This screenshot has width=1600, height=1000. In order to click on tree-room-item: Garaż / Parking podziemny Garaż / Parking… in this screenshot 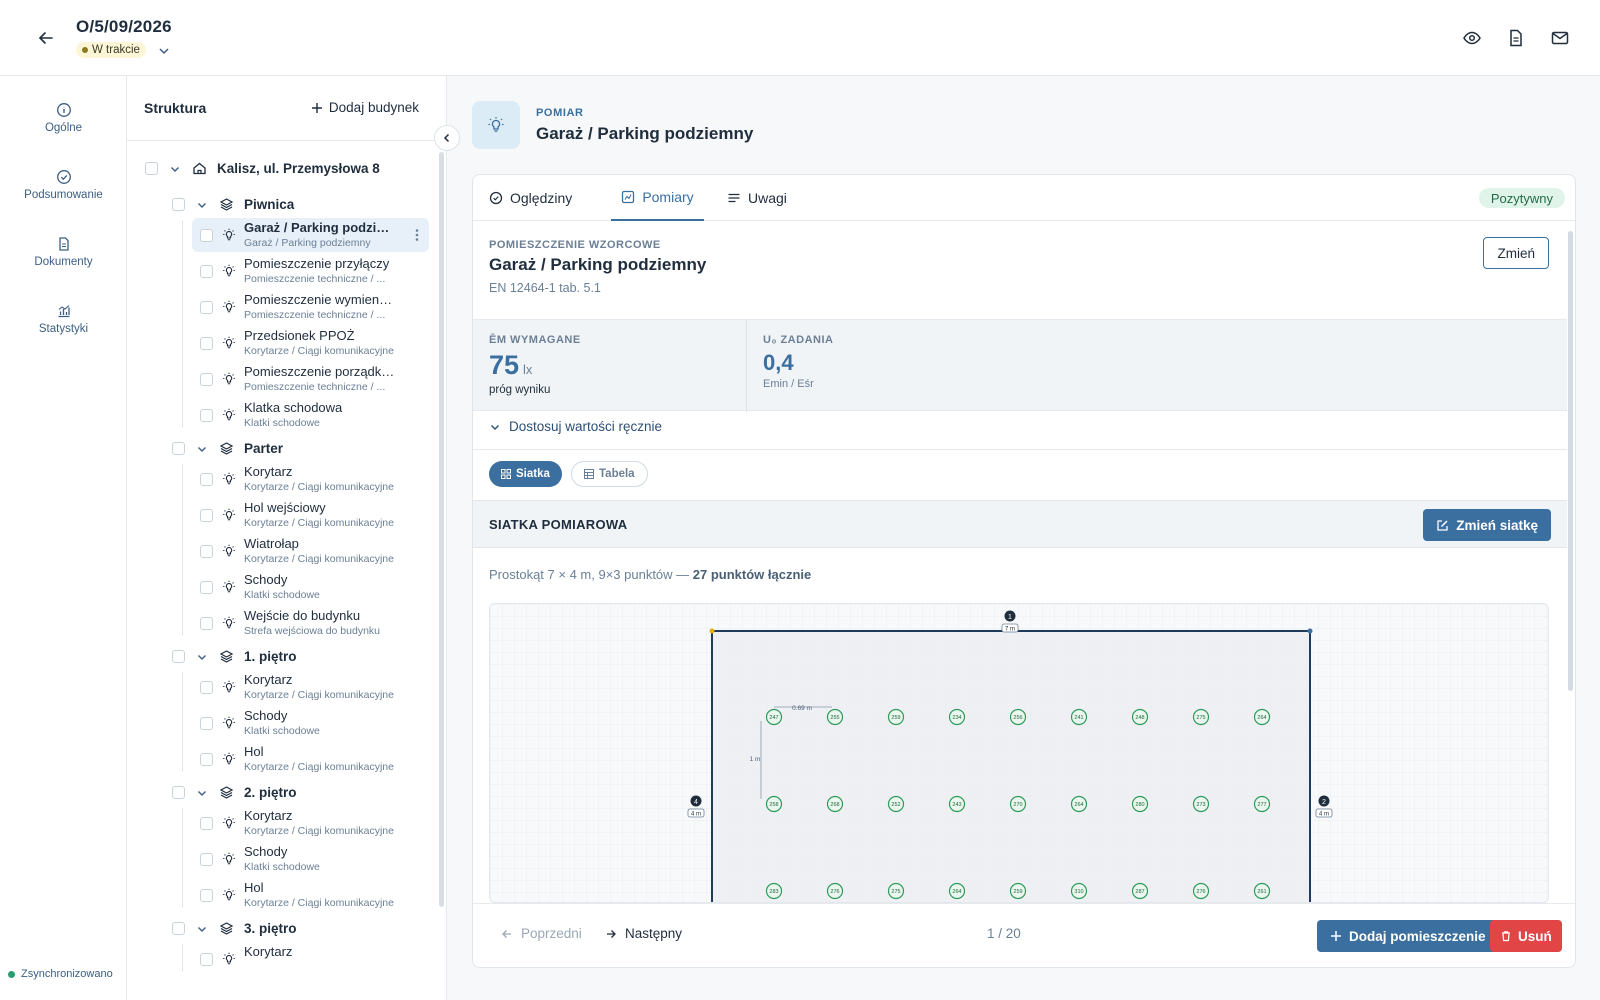, I will do `click(310, 235)`.